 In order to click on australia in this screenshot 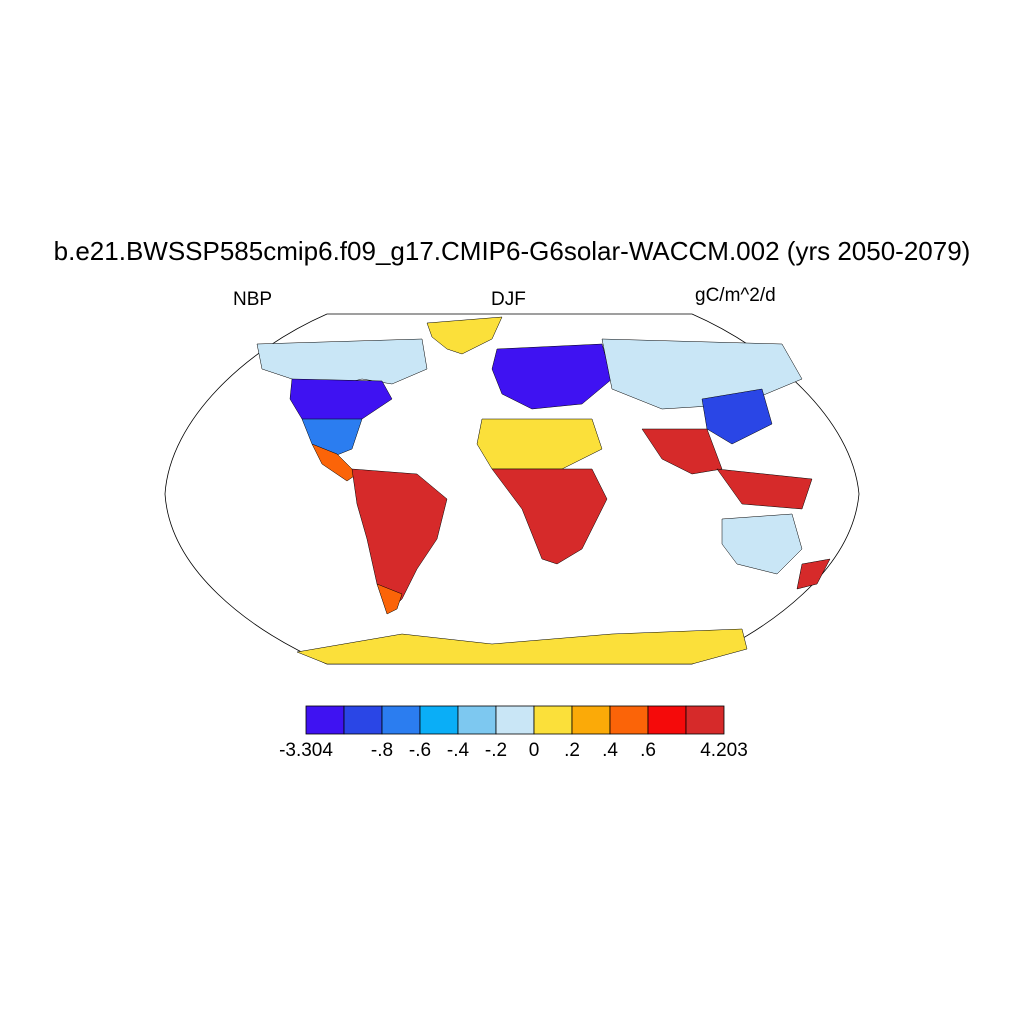, I will do `click(762, 544)`.